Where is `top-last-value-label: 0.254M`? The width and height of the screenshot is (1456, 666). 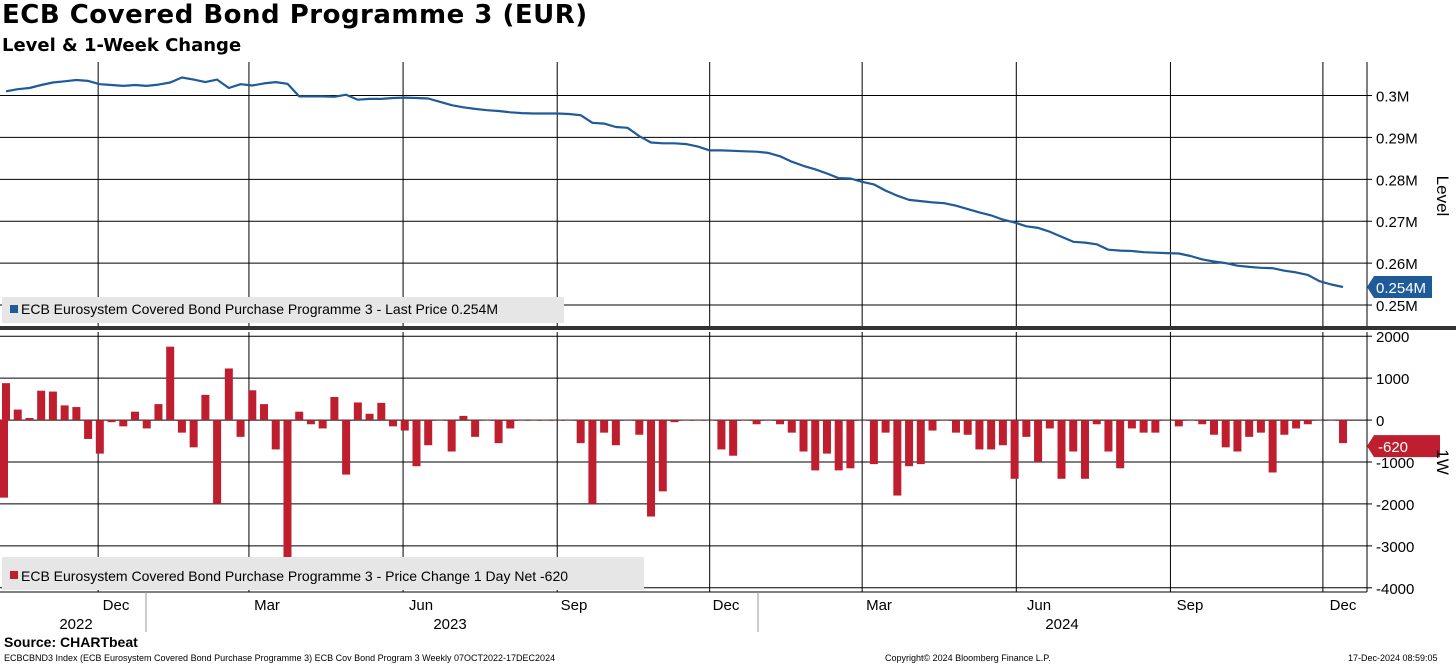 top-last-value-label: 0.254M is located at coordinates (1401, 288).